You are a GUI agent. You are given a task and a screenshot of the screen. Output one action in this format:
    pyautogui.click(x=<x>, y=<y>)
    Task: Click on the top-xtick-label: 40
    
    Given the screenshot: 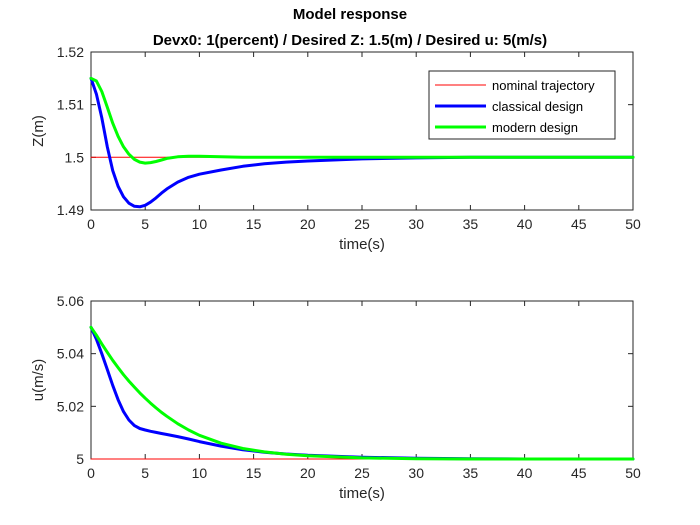 What is the action you would take?
    pyautogui.click(x=525, y=224)
    